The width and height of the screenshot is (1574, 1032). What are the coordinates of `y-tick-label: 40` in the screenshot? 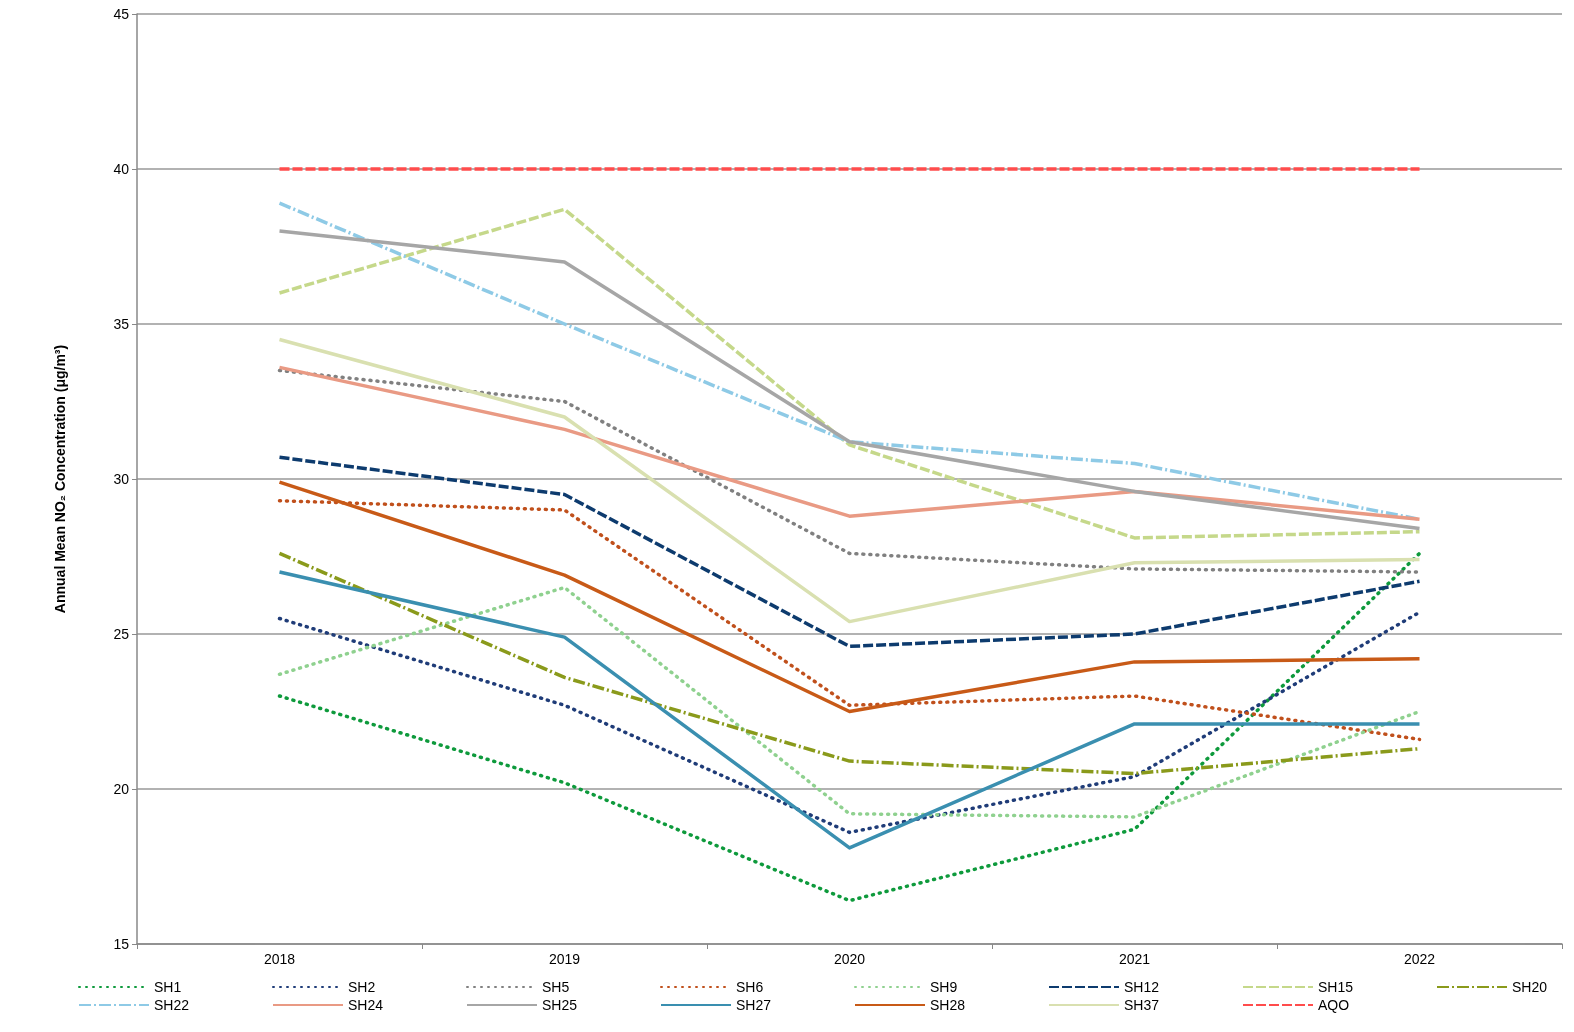 It's located at (121, 169).